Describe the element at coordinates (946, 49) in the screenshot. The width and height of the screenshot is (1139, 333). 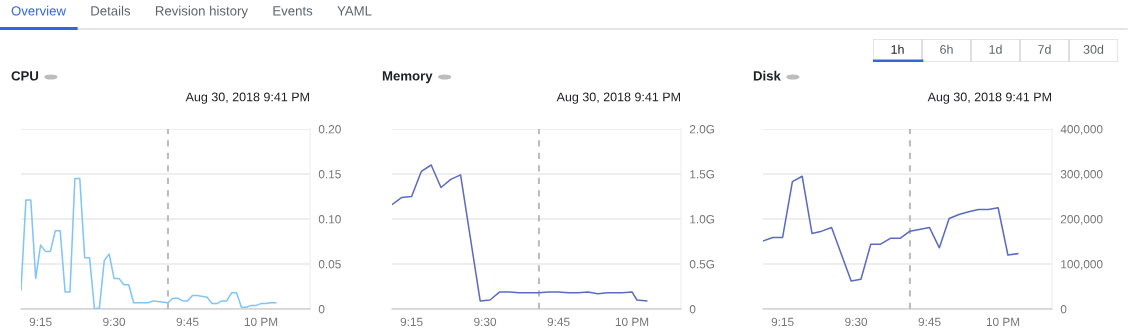
I see `text: 6h` at that location.